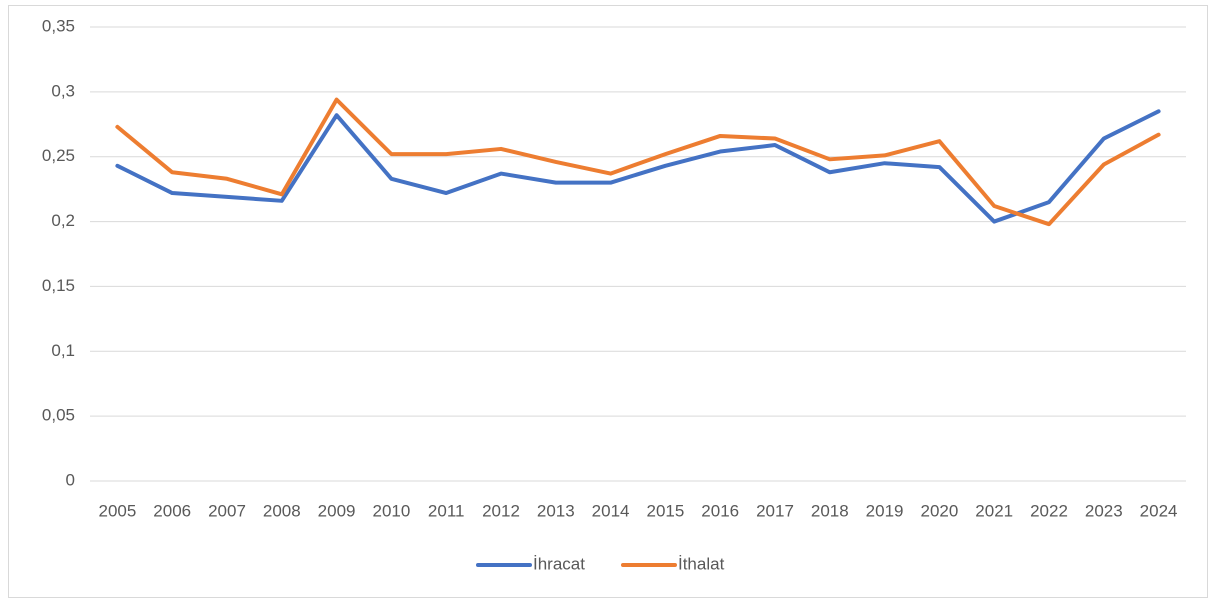 Image resolution: width=1216 pixels, height=605 pixels. I want to click on y-tick-label: 0,25, so click(58, 155).